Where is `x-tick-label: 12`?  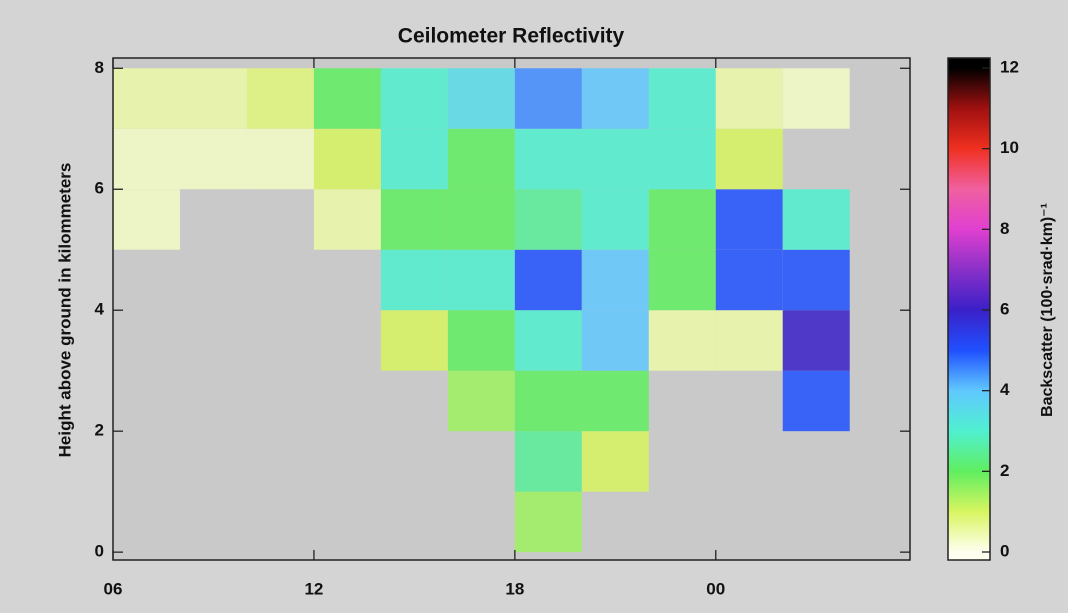
x-tick-label: 12 is located at coordinates (313, 588).